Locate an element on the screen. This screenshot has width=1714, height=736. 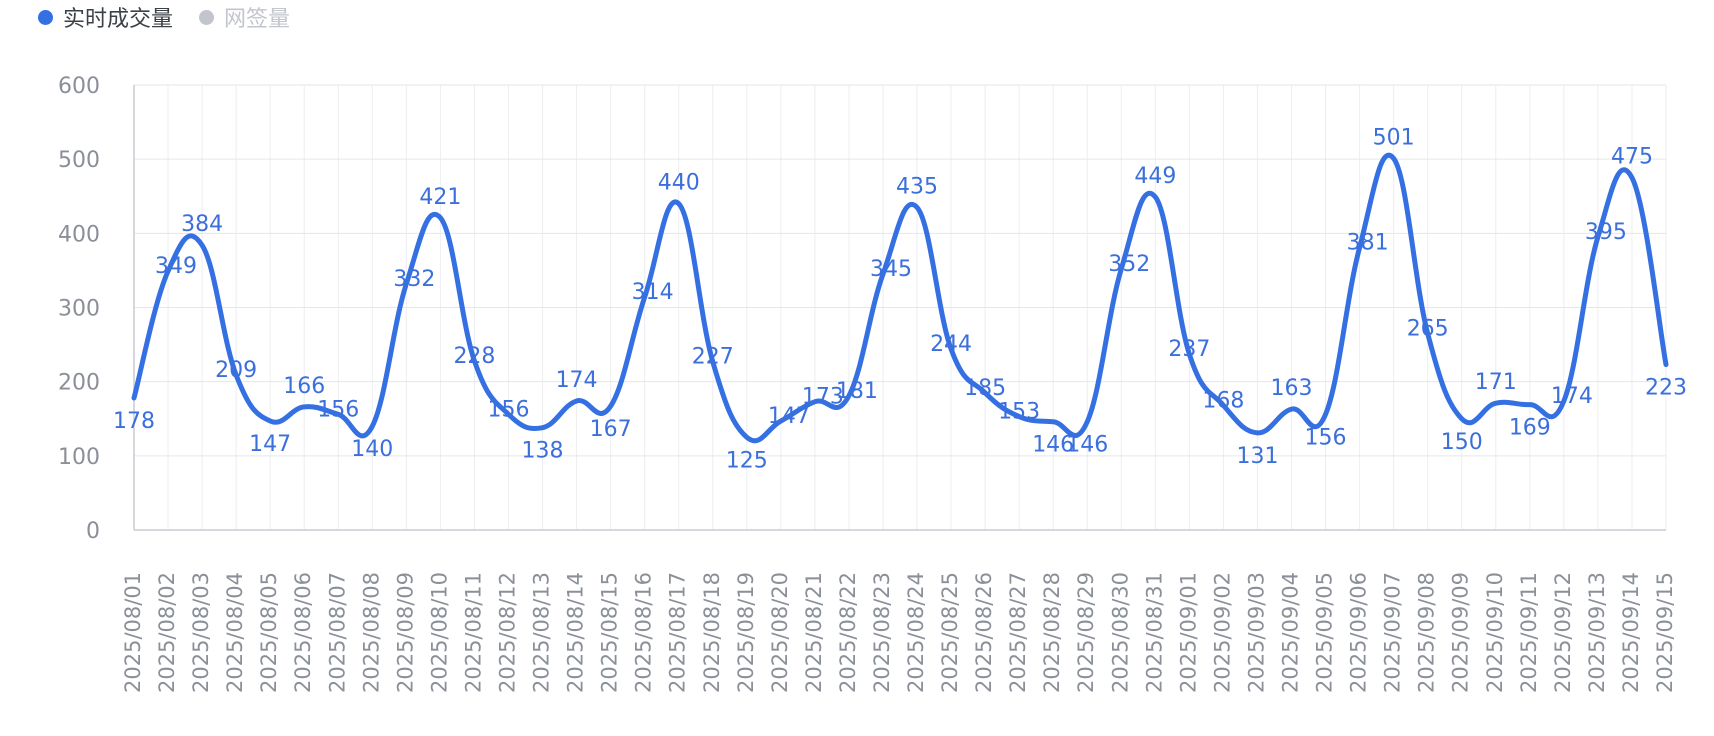
x-tick-label: 2025/09/02 is located at coordinates (1222, 632).